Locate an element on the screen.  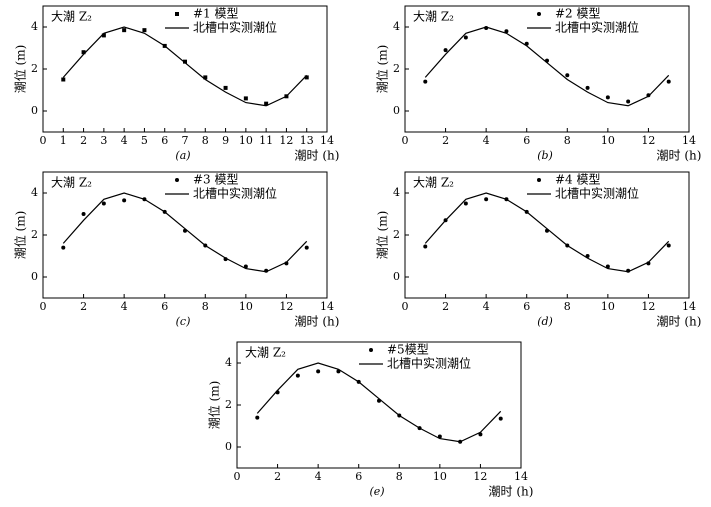
caption: (c) is located at coordinates (183, 321).